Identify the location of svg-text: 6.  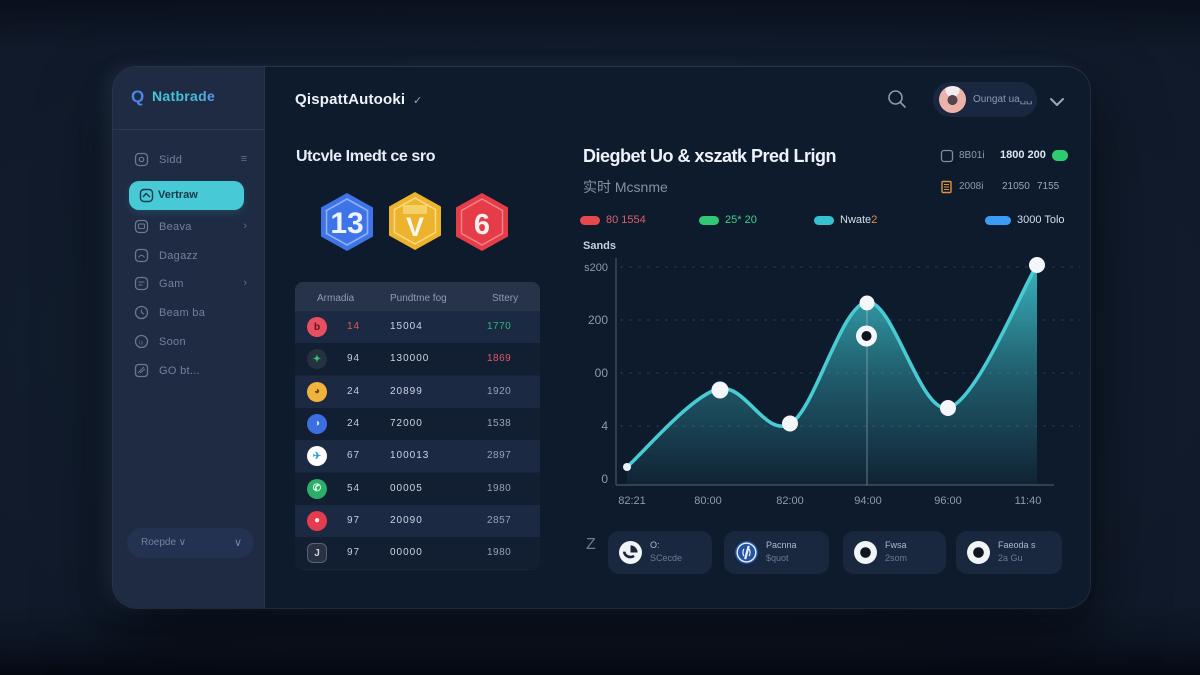
(482, 225).